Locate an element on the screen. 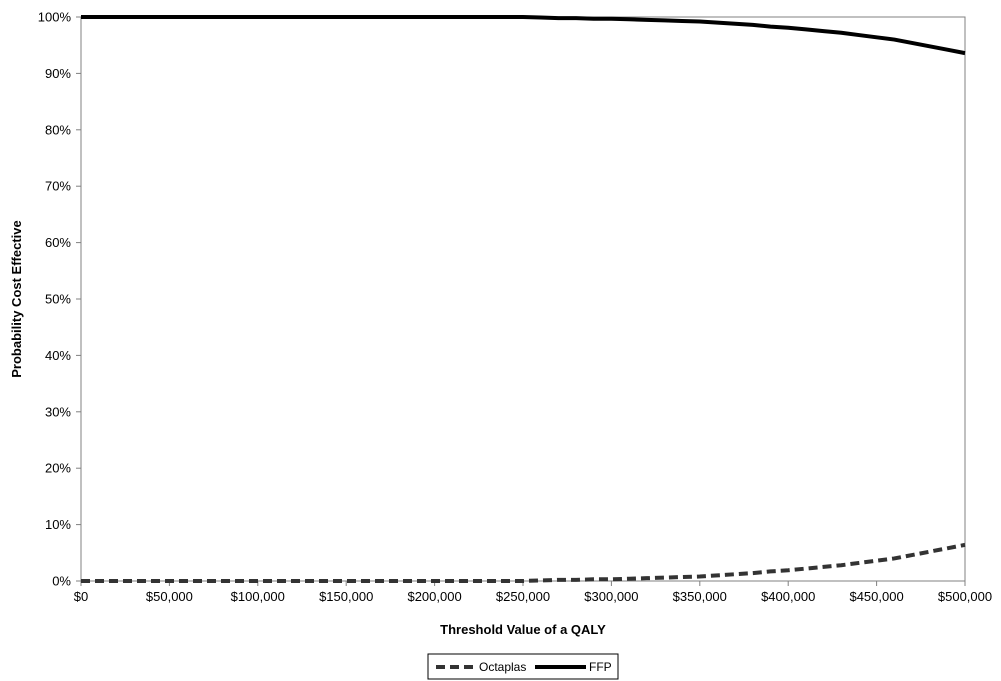 The image size is (1001, 681). y-tick-label: 20% is located at coordinates (58, 468).